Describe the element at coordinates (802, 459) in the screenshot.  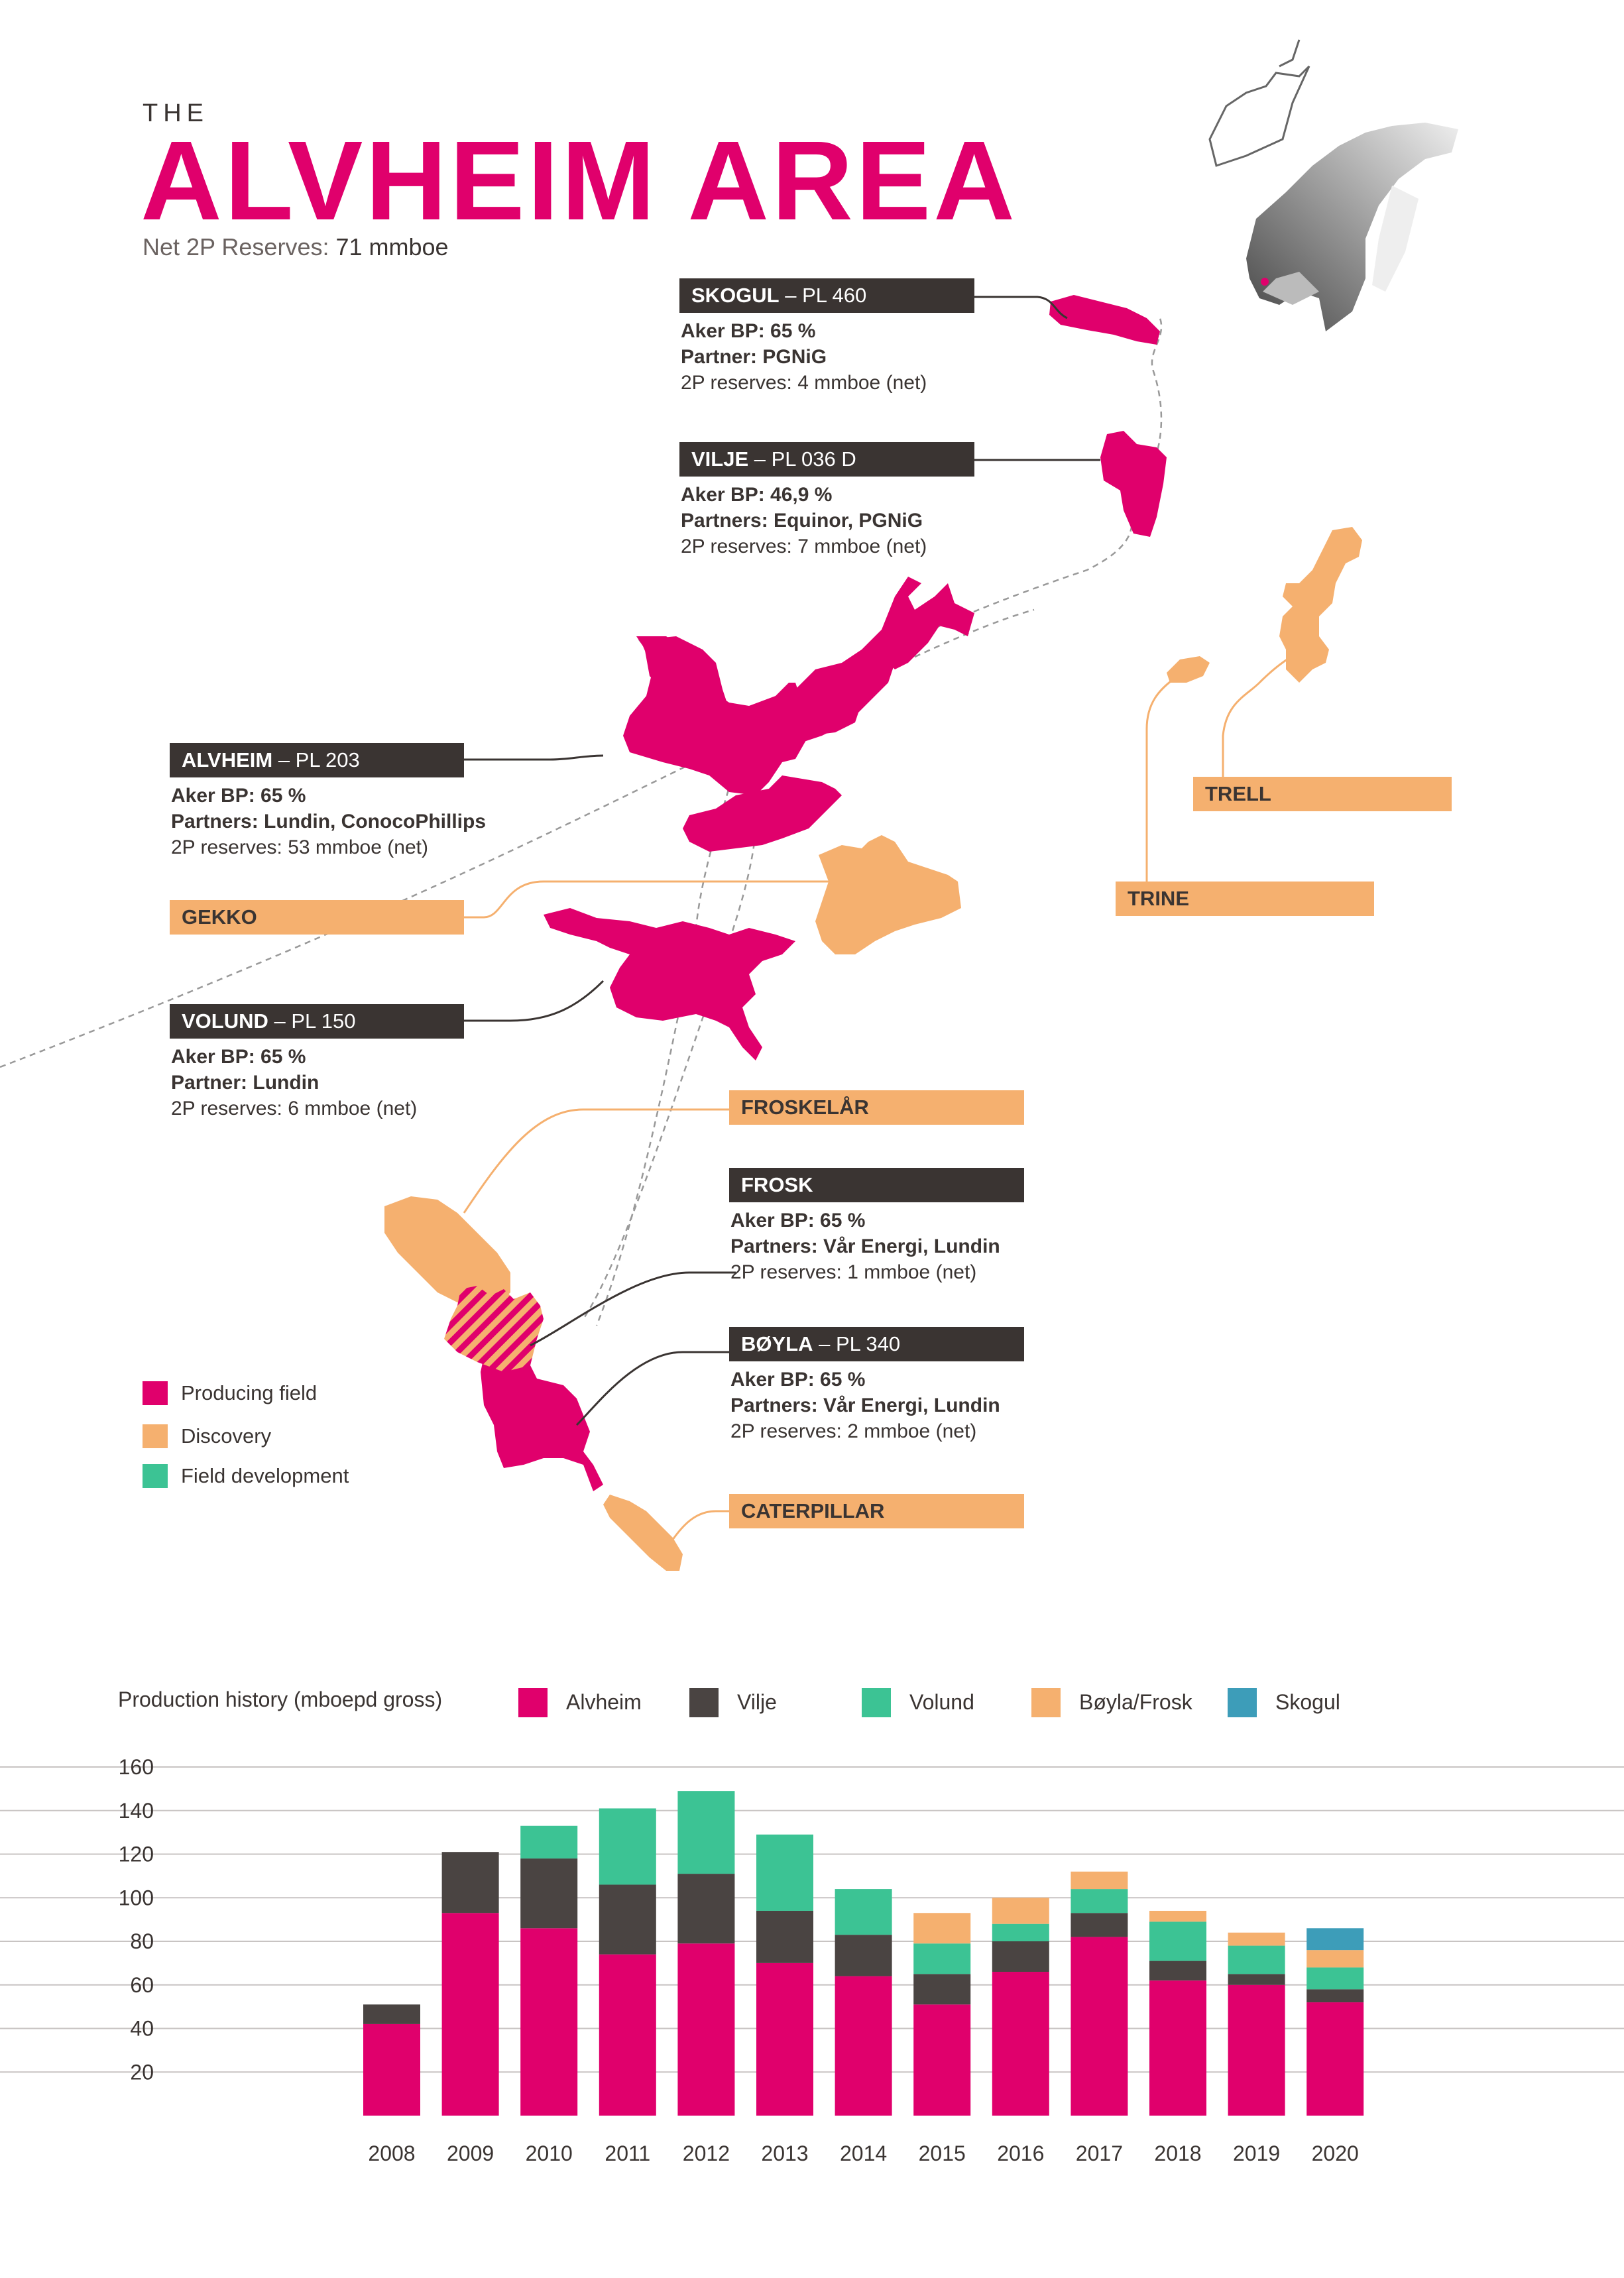
I see `vilje-licence: – PL 036 D` at that location.